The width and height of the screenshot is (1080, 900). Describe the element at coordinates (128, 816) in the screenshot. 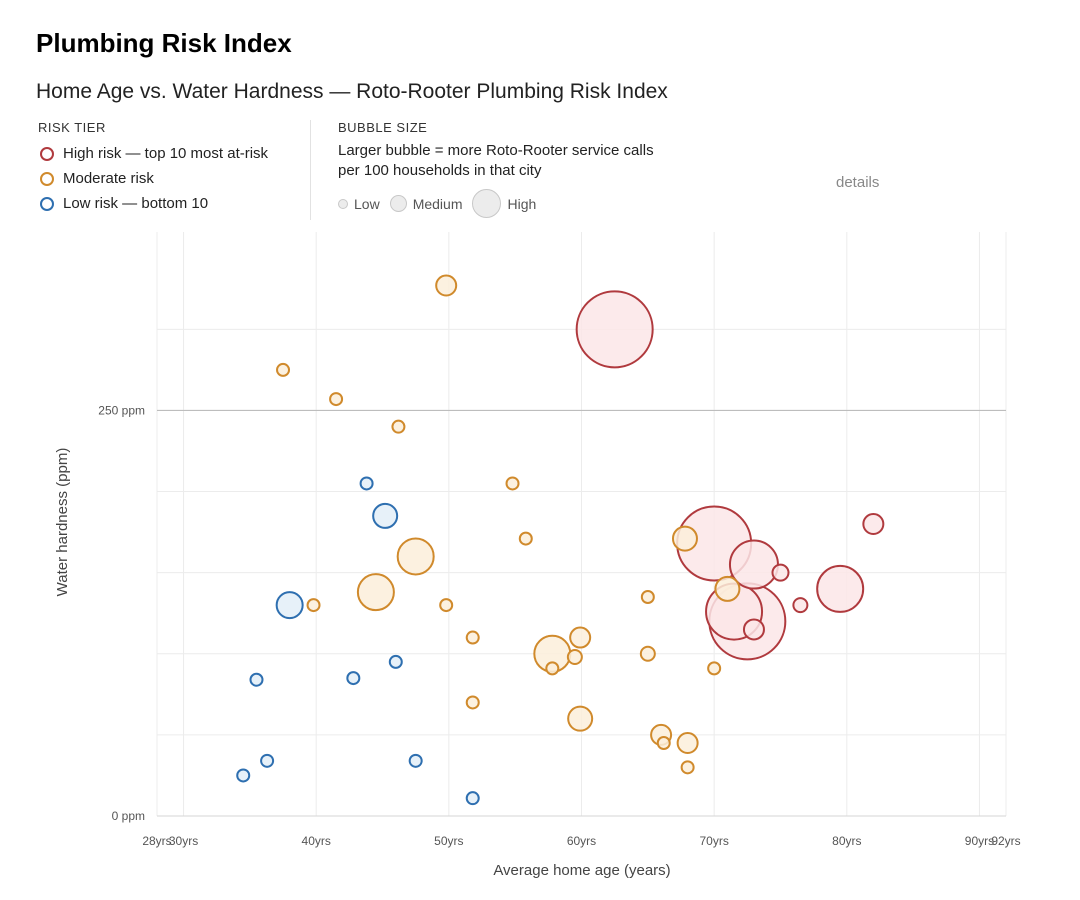

I see `y-tick-label: 0 ppm` at that location.